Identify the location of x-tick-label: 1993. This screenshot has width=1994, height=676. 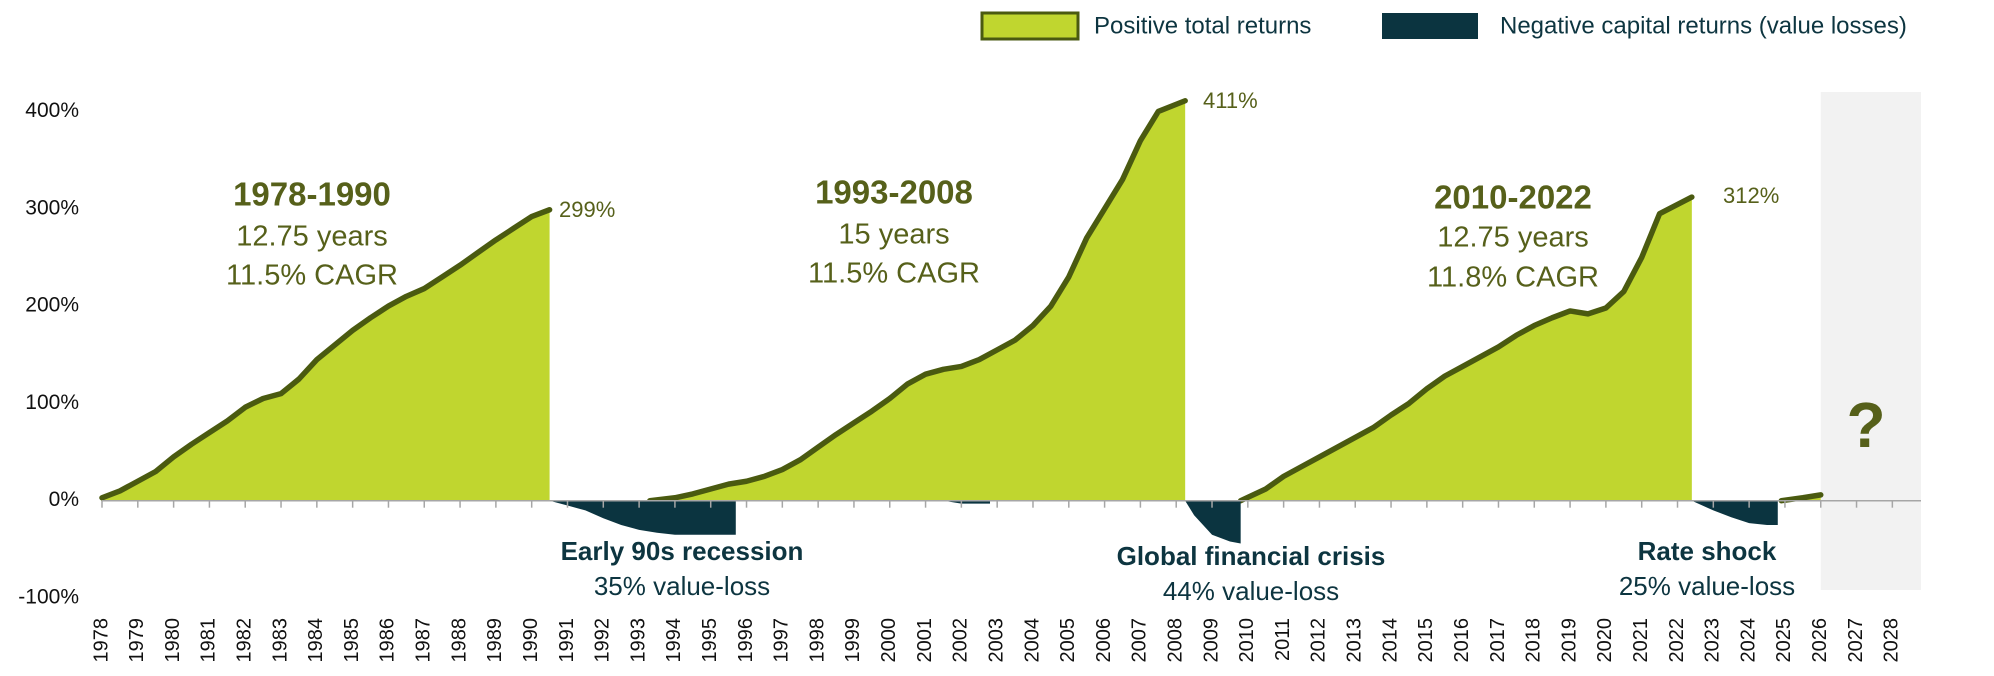
(638, 640).